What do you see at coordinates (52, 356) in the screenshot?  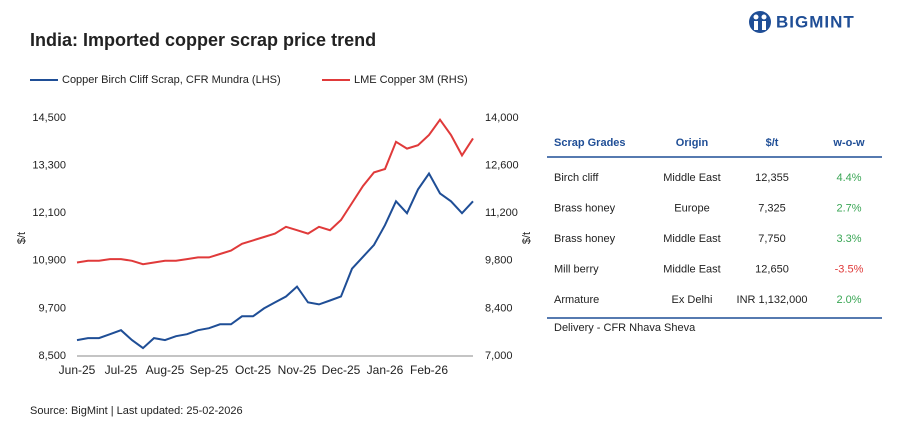 I see `y-tick-label: 8,500` at bounding box center [52, 356].